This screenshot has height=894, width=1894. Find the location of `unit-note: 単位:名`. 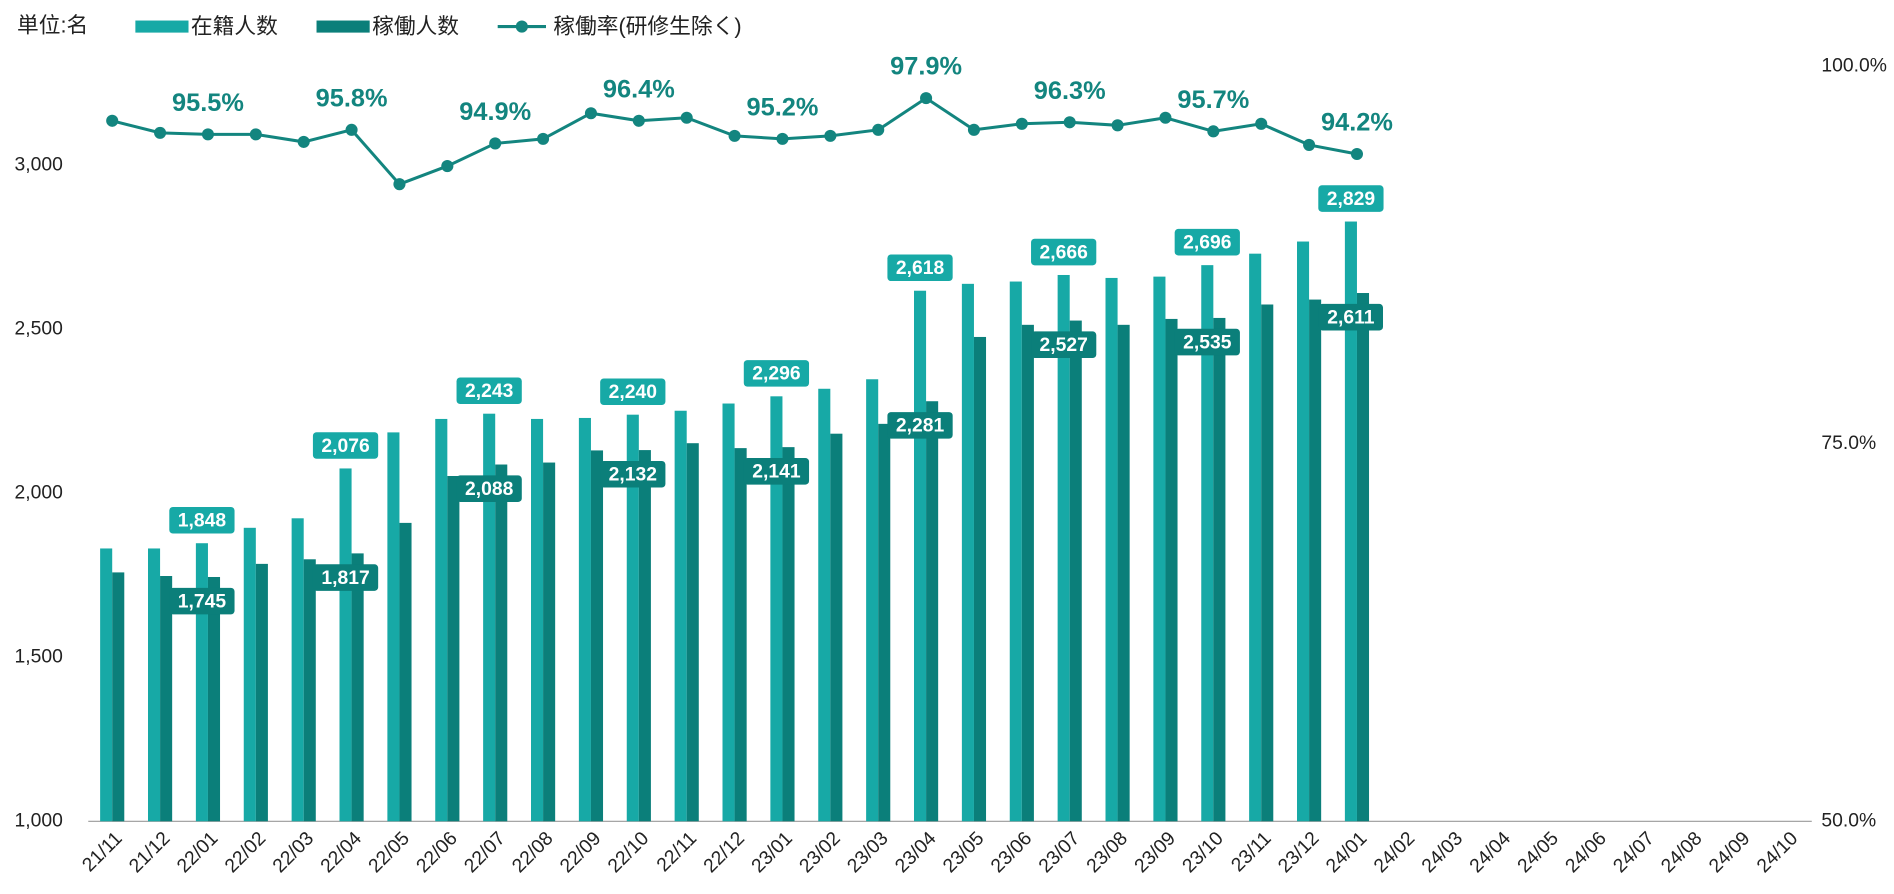

unit-note: 単位:名 is located at coordinates (52, 24).